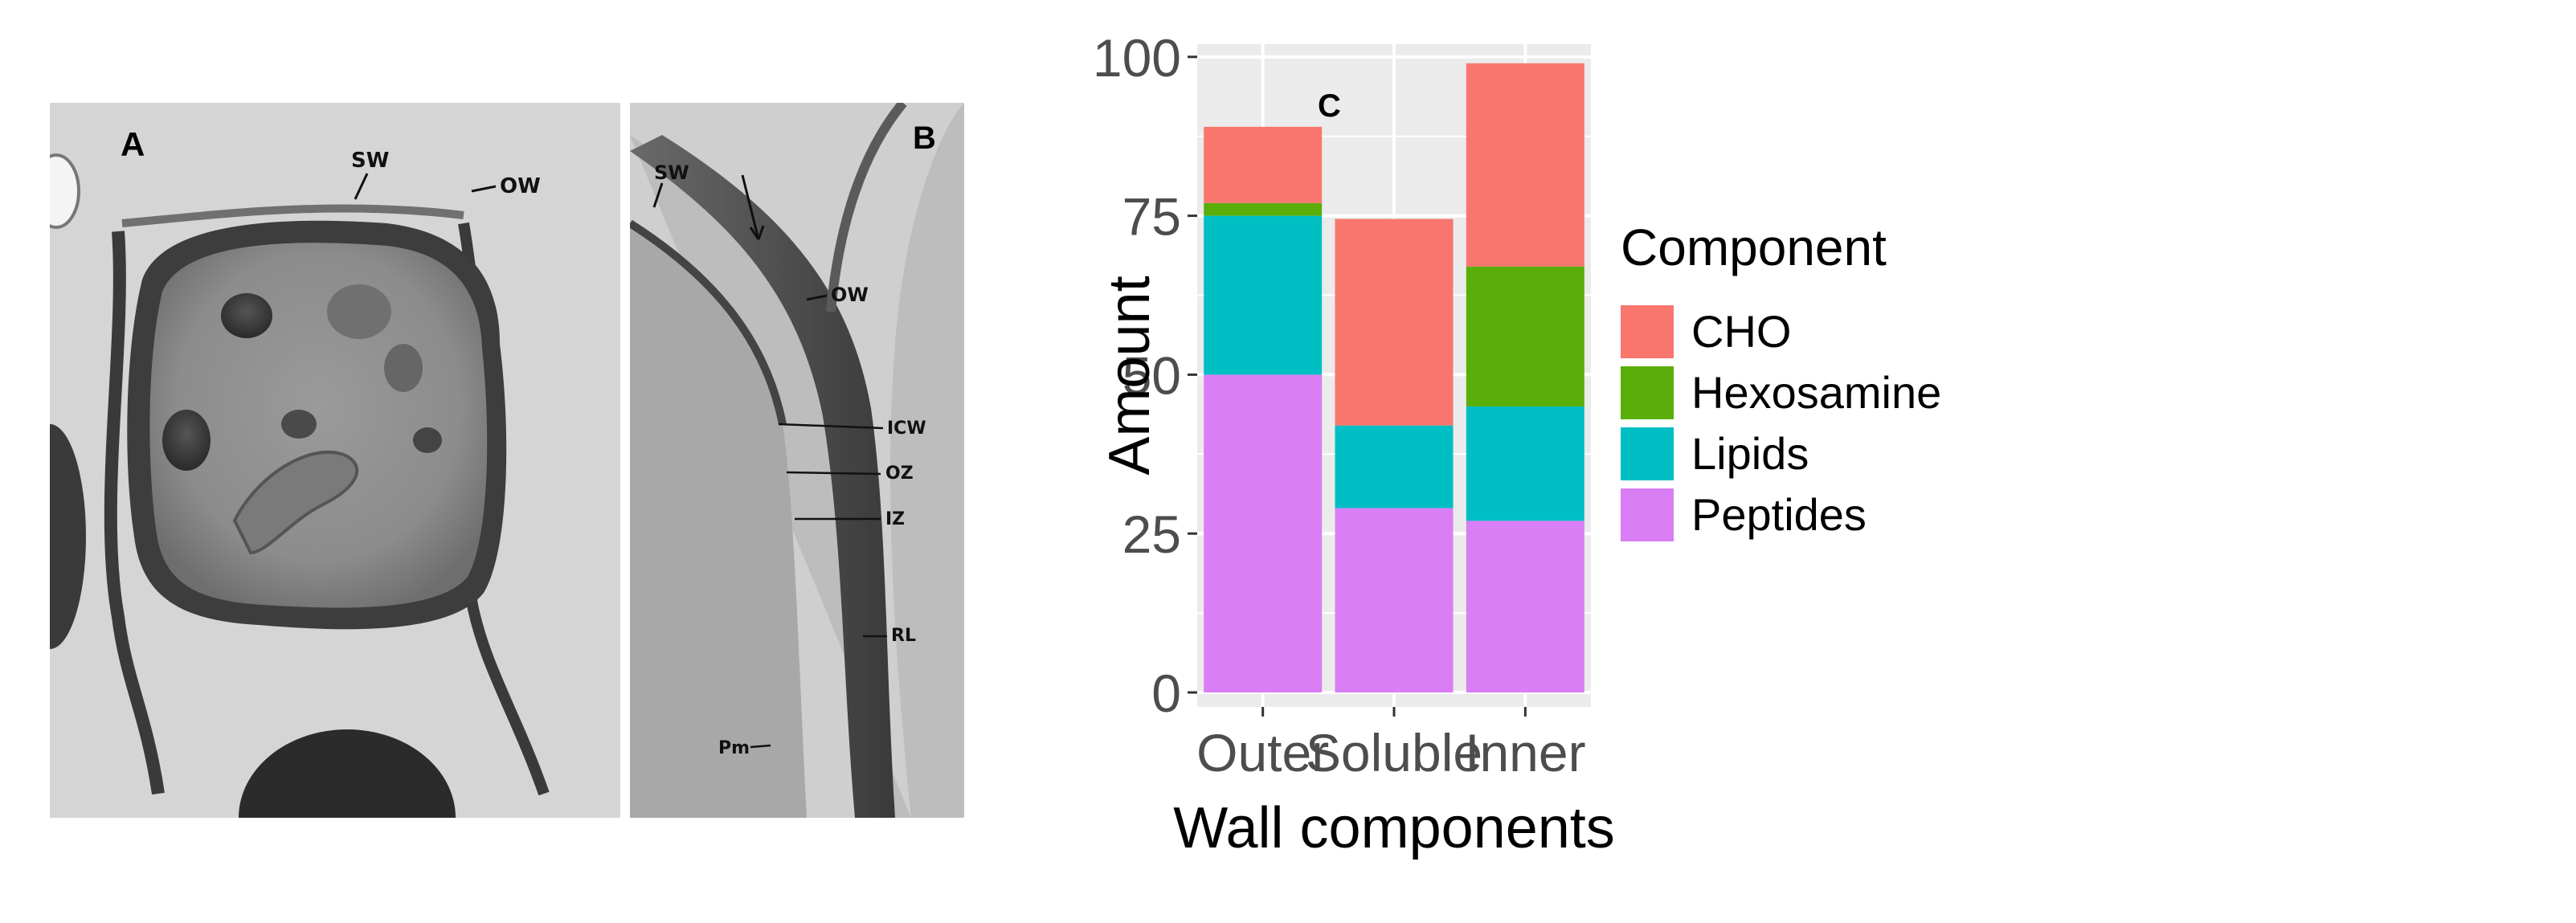 The width and height of the screenshot is (2576, 923). I want to click on panel-letter-a: A, so click(133, 144).